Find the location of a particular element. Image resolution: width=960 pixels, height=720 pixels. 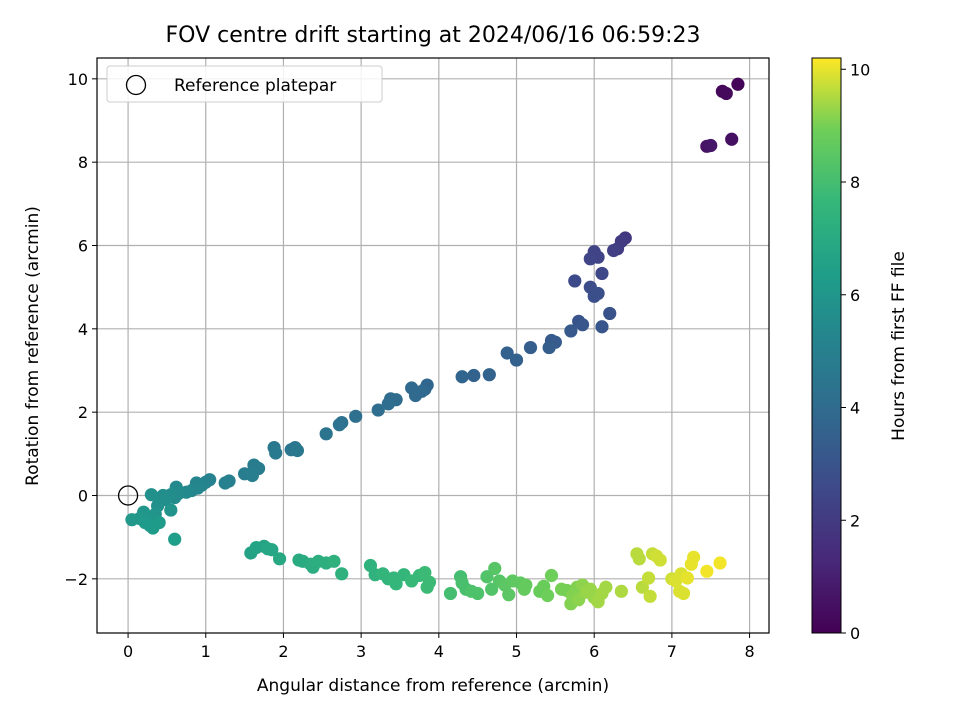

colorbar: 0 2 4 6 8 10 Hours from first FF file is located at coordinates (860, 350).